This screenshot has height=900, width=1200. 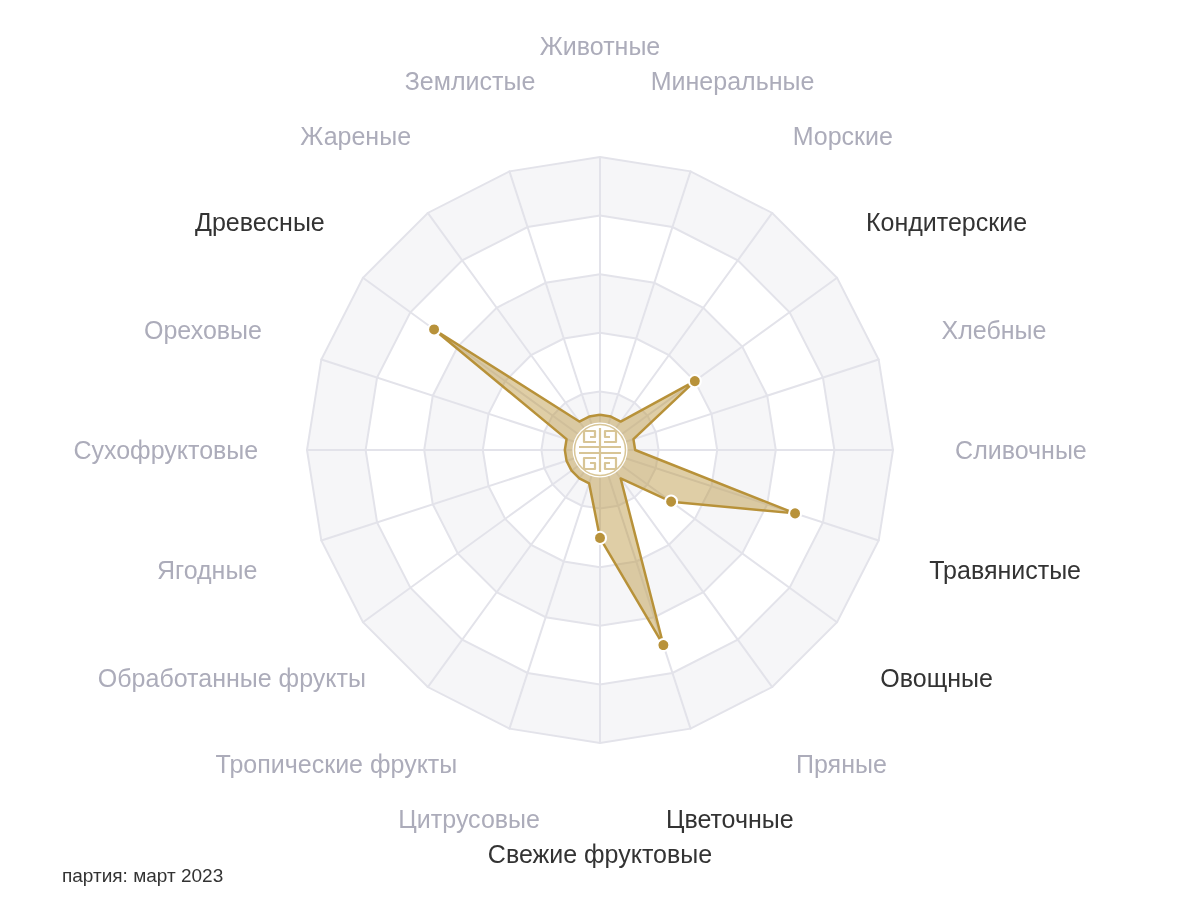 What do you see at coordinates (1021, 450) in the screenshot?
I see `spoke-label: Сливочные` at bounding box center [1021, 450].